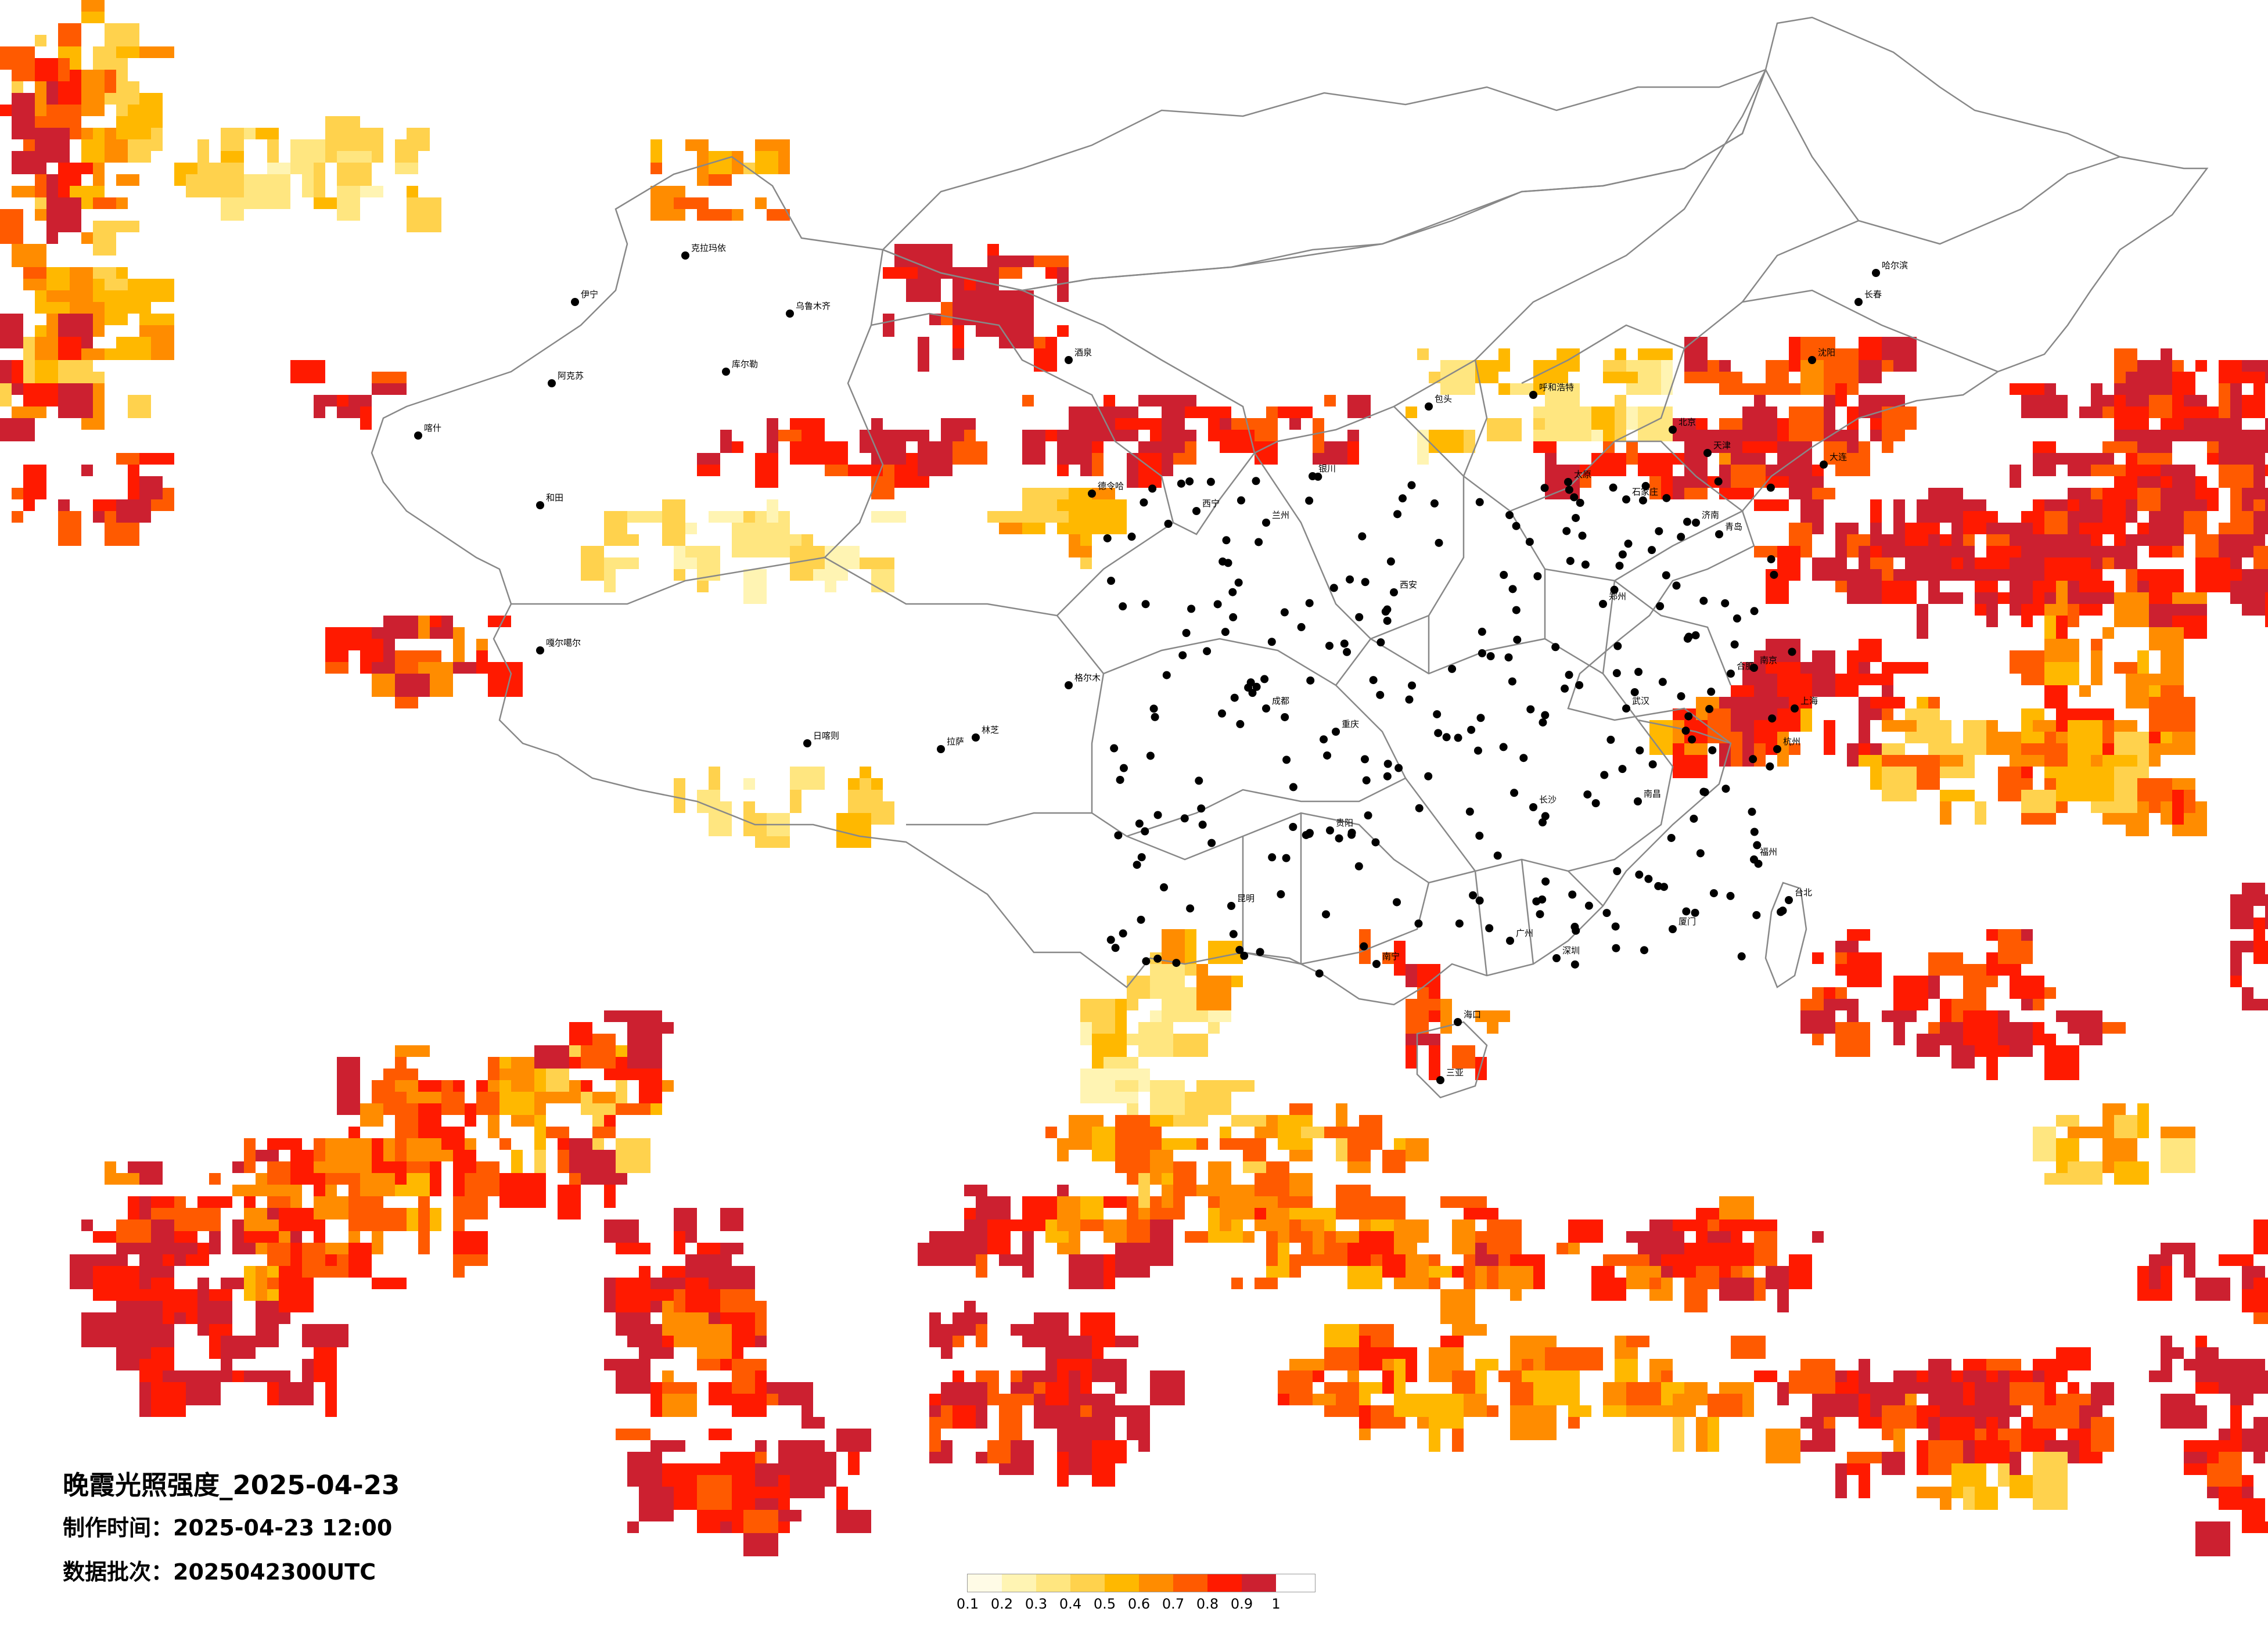 The image size is (2268, 1626). What do you see at coordinates (813, 306) in the screenshot?
I see `city-label: 乌鲁木齐` at bounding box center [813, 306].